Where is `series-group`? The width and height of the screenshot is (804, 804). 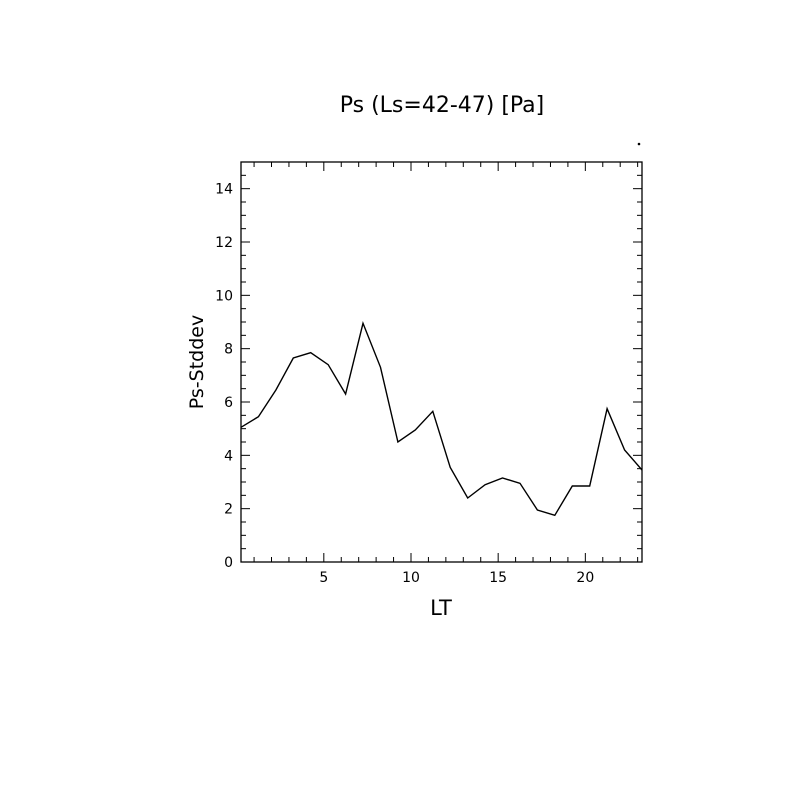 series-group is located at coordinates (441, 419).